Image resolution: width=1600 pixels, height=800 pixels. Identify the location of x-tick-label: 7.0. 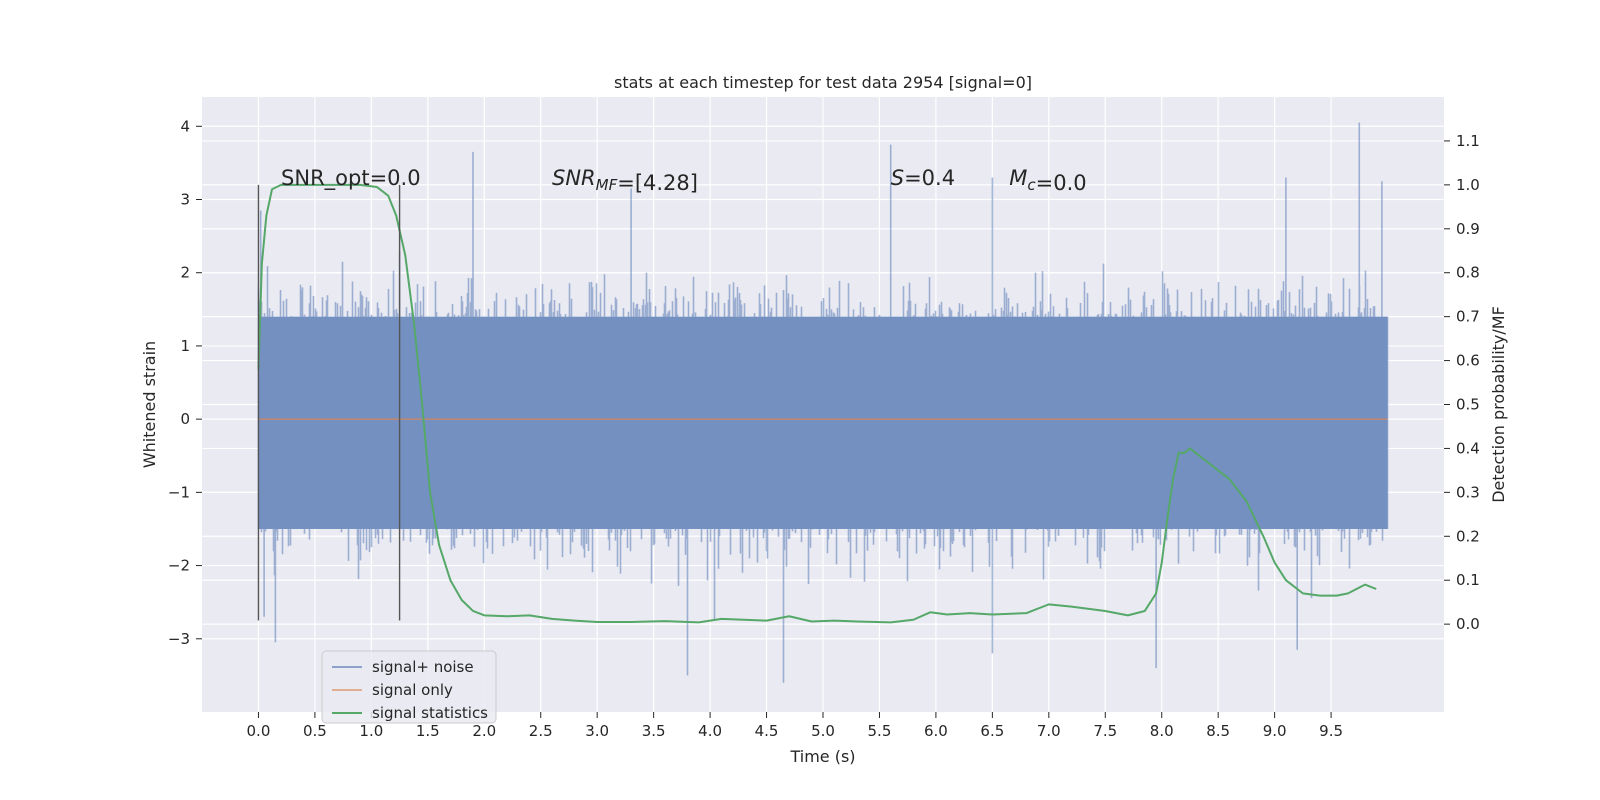
(1049, 731).